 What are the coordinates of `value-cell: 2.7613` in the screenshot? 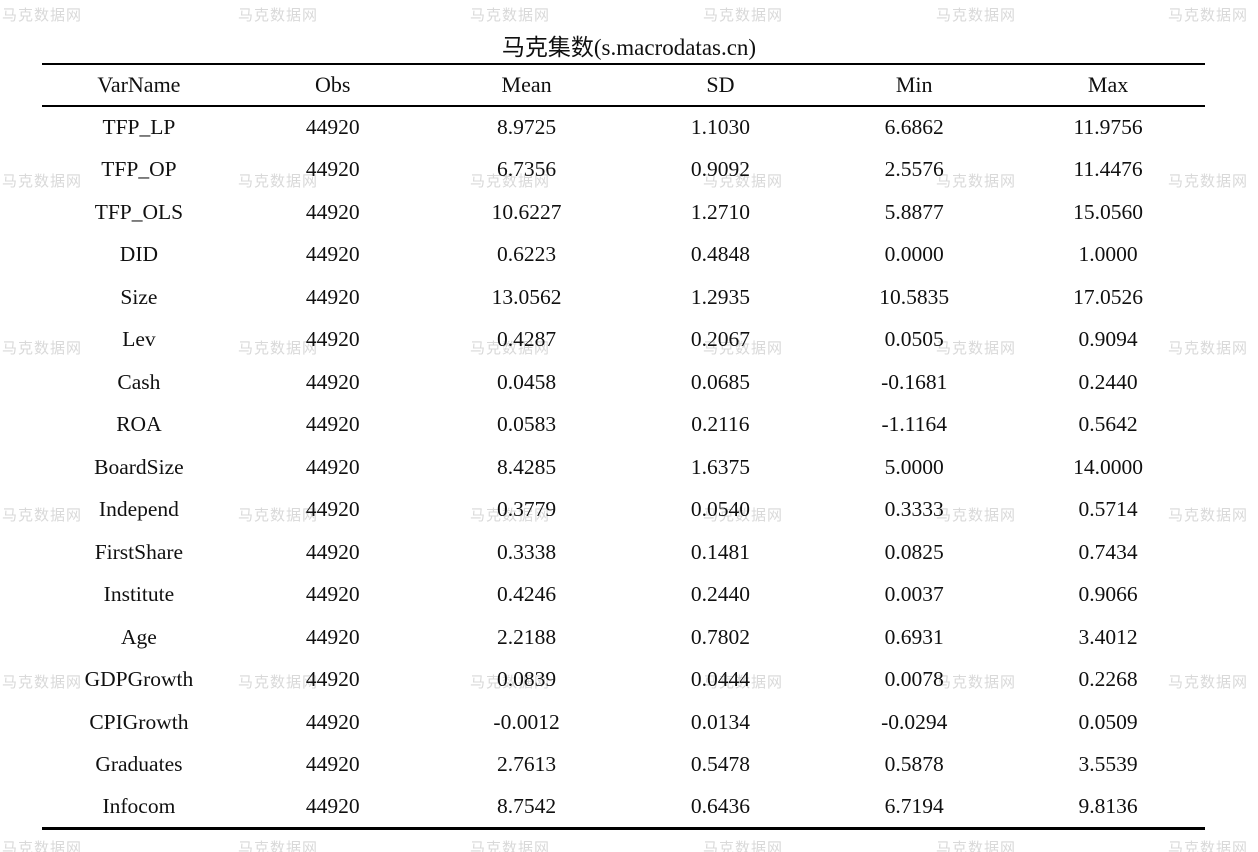 It's located at (527, 764).